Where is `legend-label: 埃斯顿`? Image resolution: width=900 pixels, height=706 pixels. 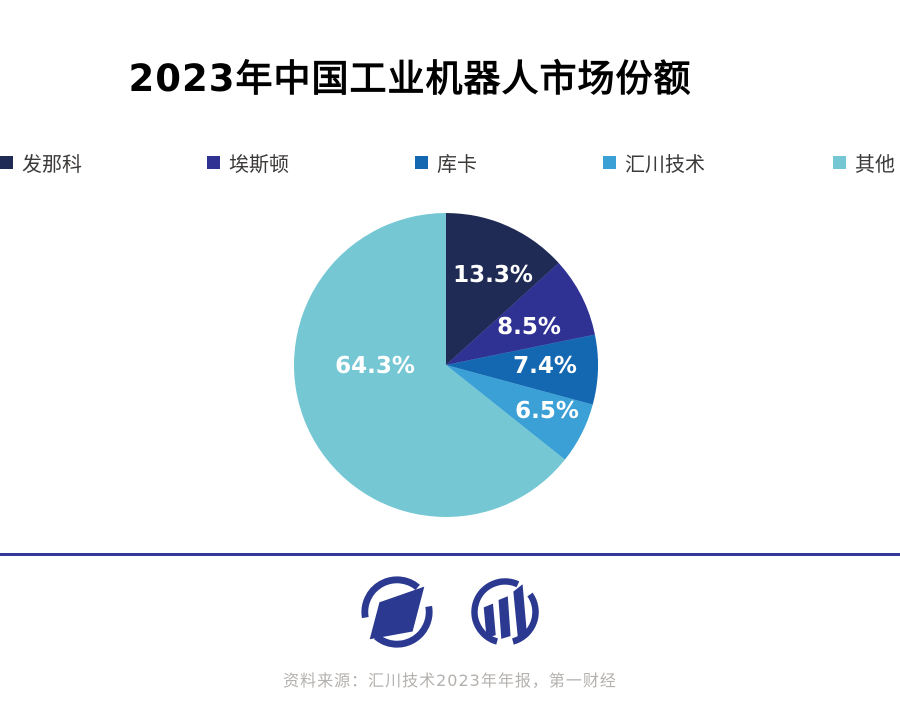 legend-label: 埃斯顿 is located at coordinates (259, 163).